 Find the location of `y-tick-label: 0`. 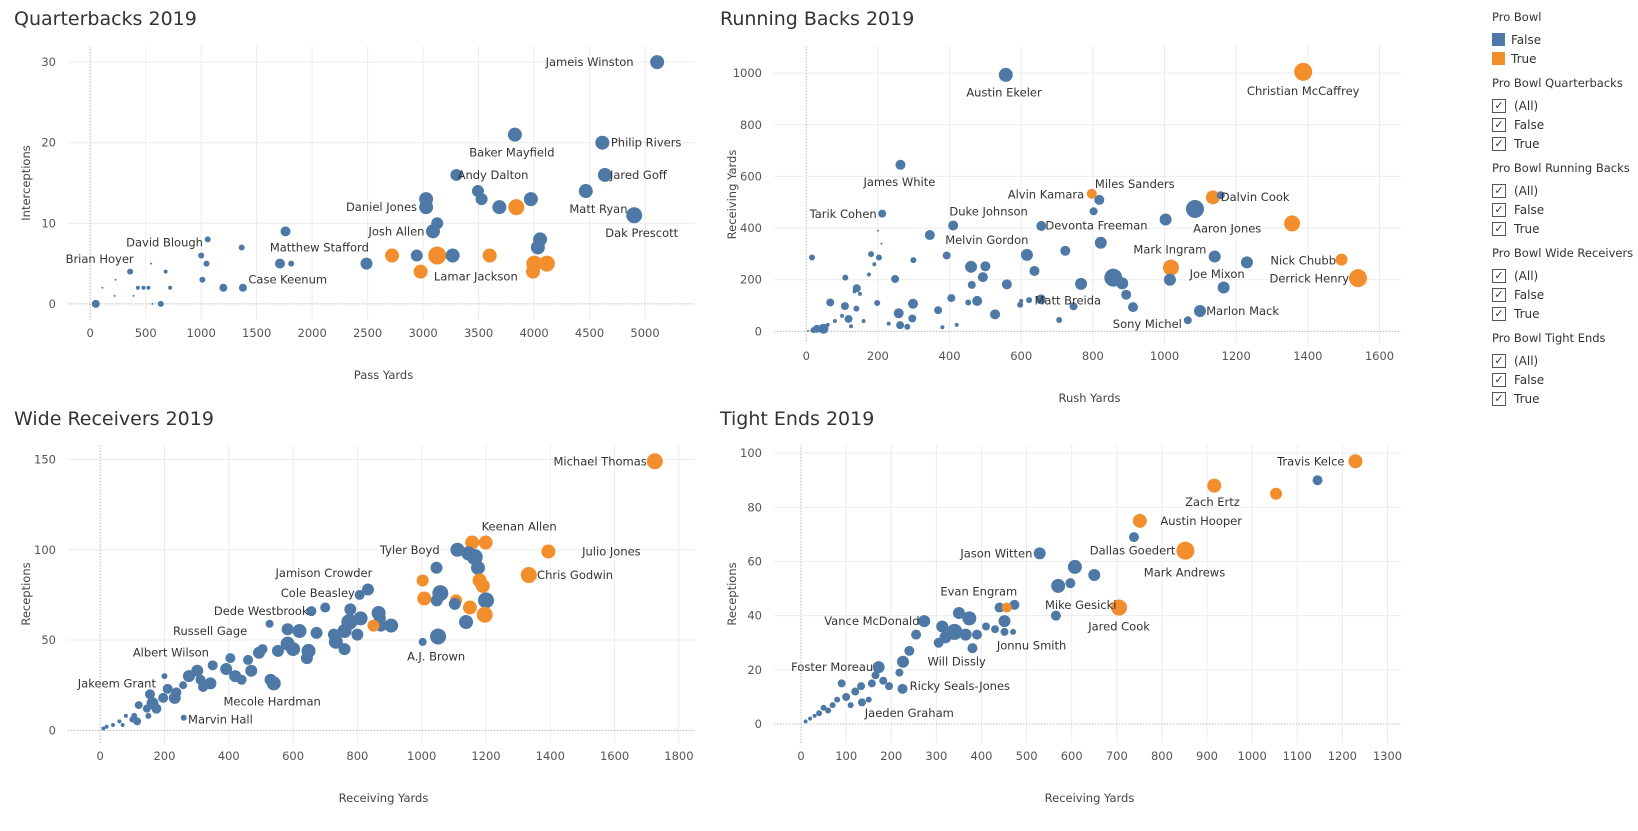

y-tick-label: 0 is located at coordinates (758, 724).